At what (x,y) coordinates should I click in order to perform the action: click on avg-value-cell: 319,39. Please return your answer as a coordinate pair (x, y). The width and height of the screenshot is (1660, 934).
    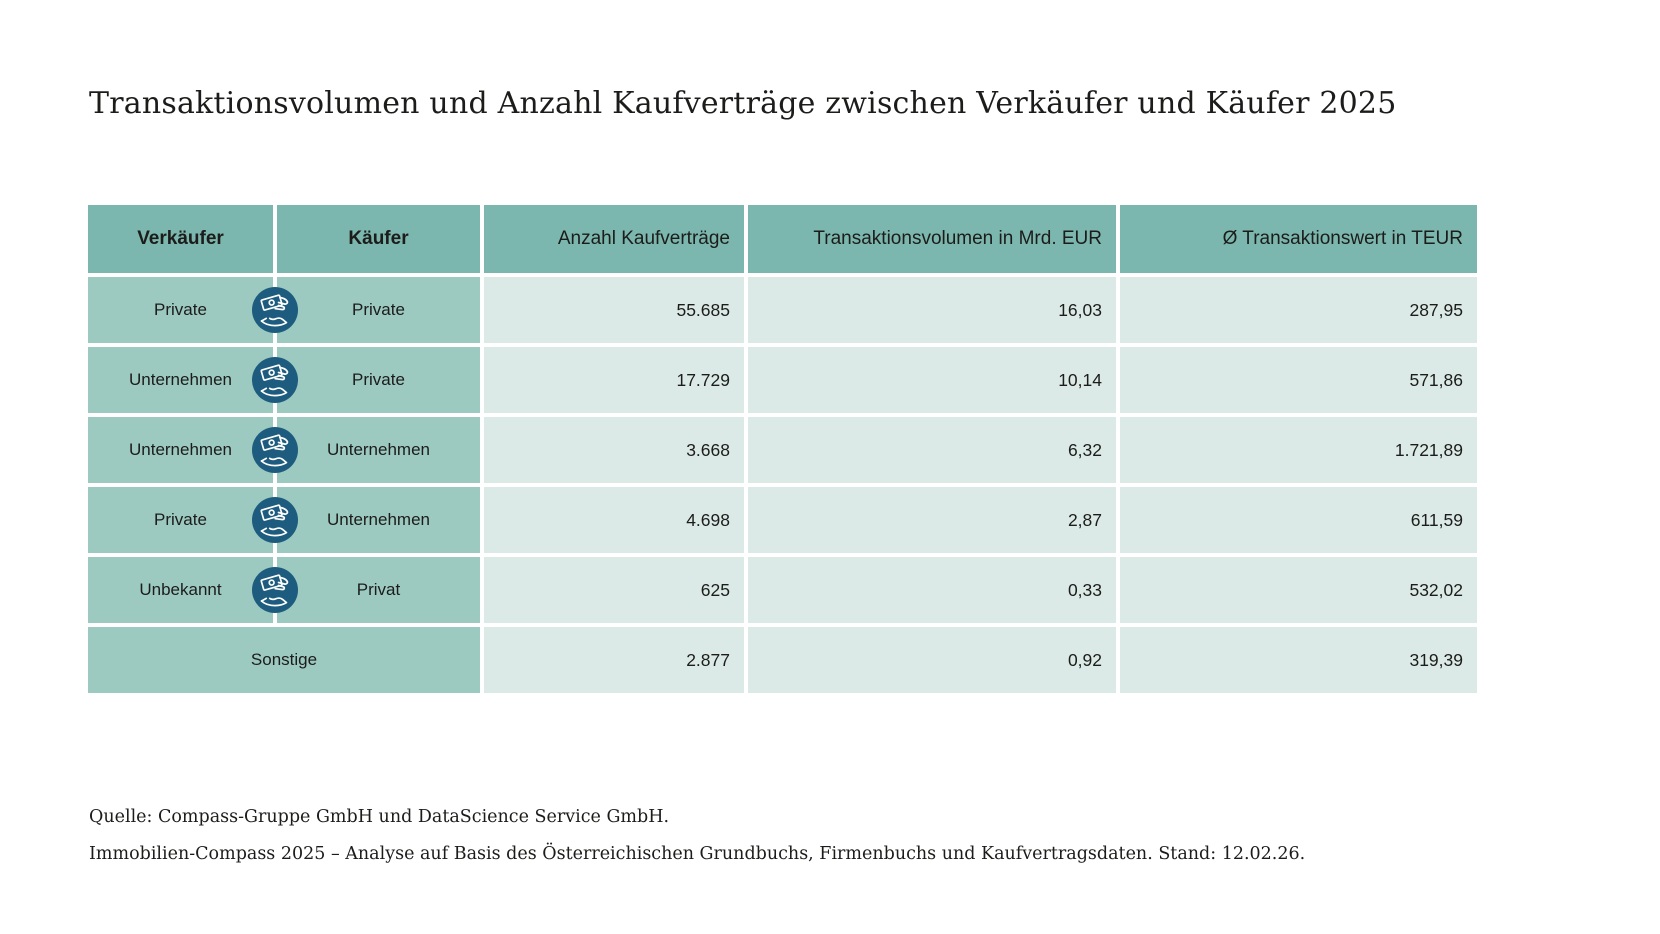
    Looking at the image, I should click on (1298, 660).